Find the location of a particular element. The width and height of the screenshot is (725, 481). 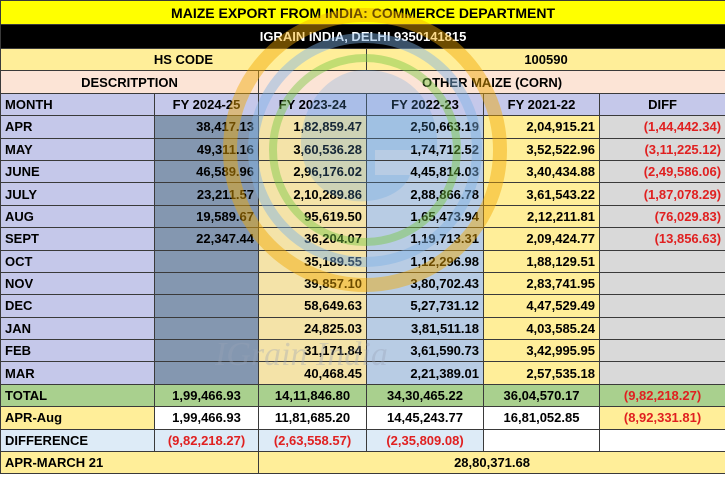

total-fy-2022-23: 34,30,465.22 is located at coordinates (425, 395).